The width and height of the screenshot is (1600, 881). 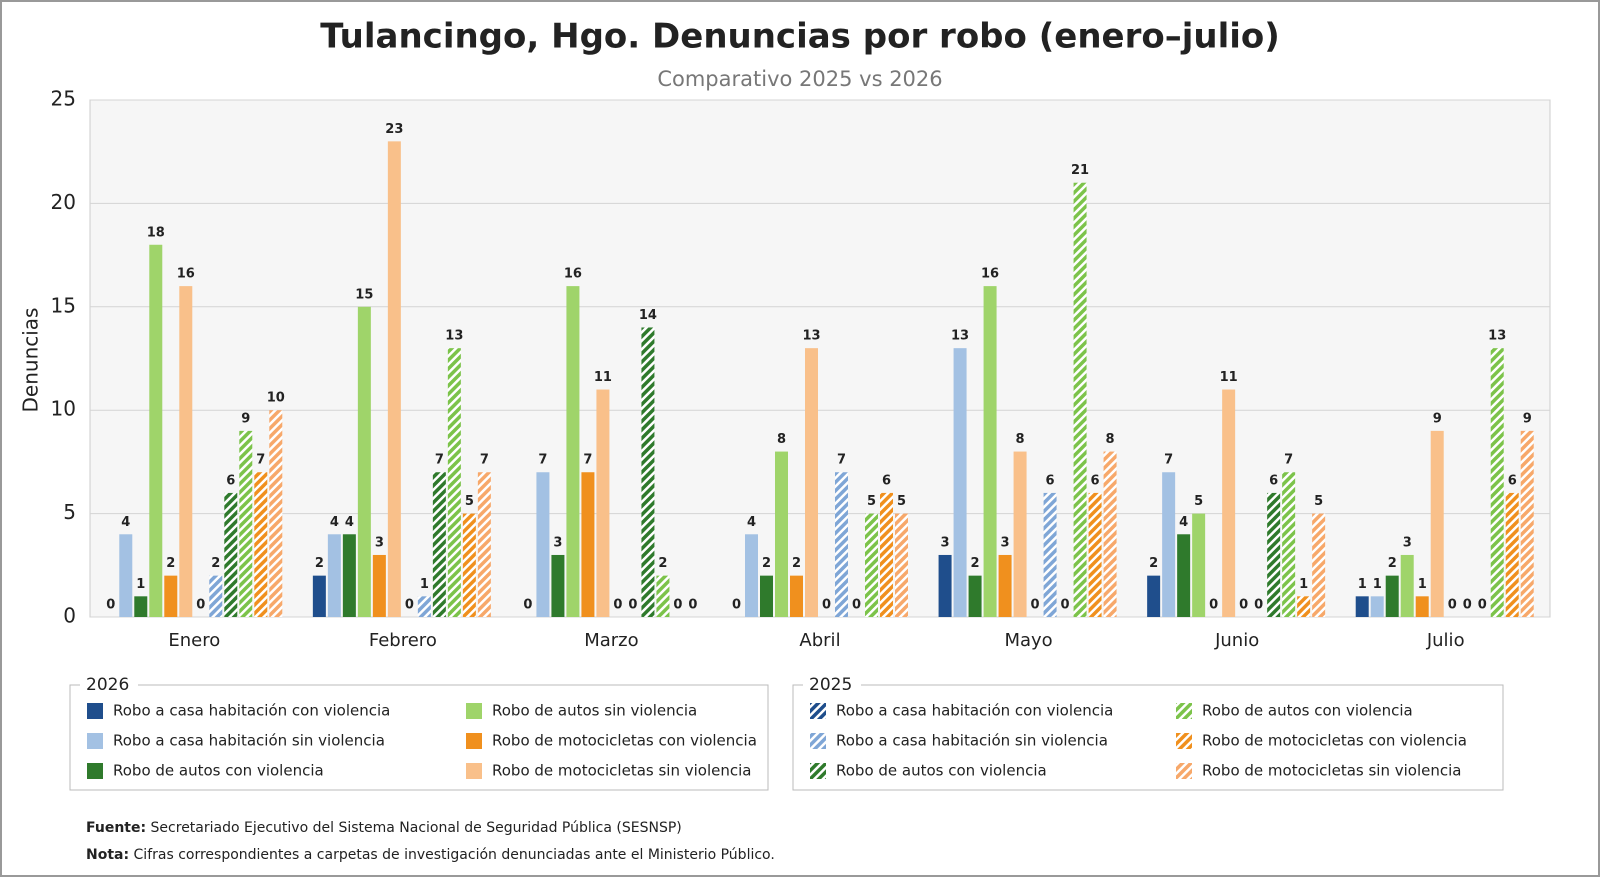 What do you see at coordinates (1110, 439) in the screenshot?
I see `data-label: 8` at bounding box center [1110, 439].